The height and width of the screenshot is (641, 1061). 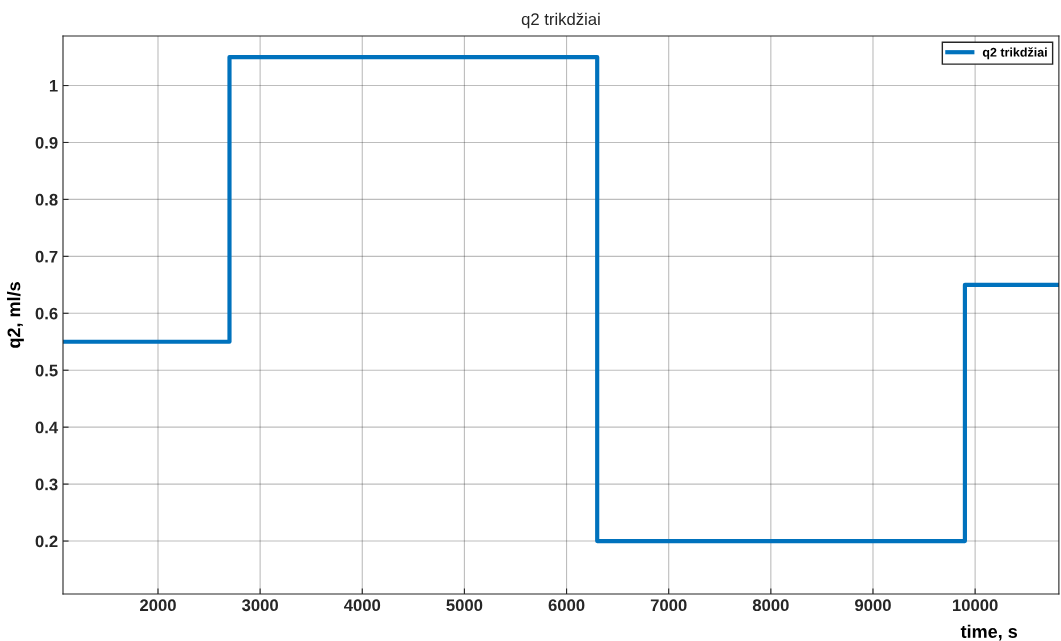 What do you see at coordinates (46, 484) in the screenshot?
I see `y-tick-label: 0.3` at bounding box center [46, 484].